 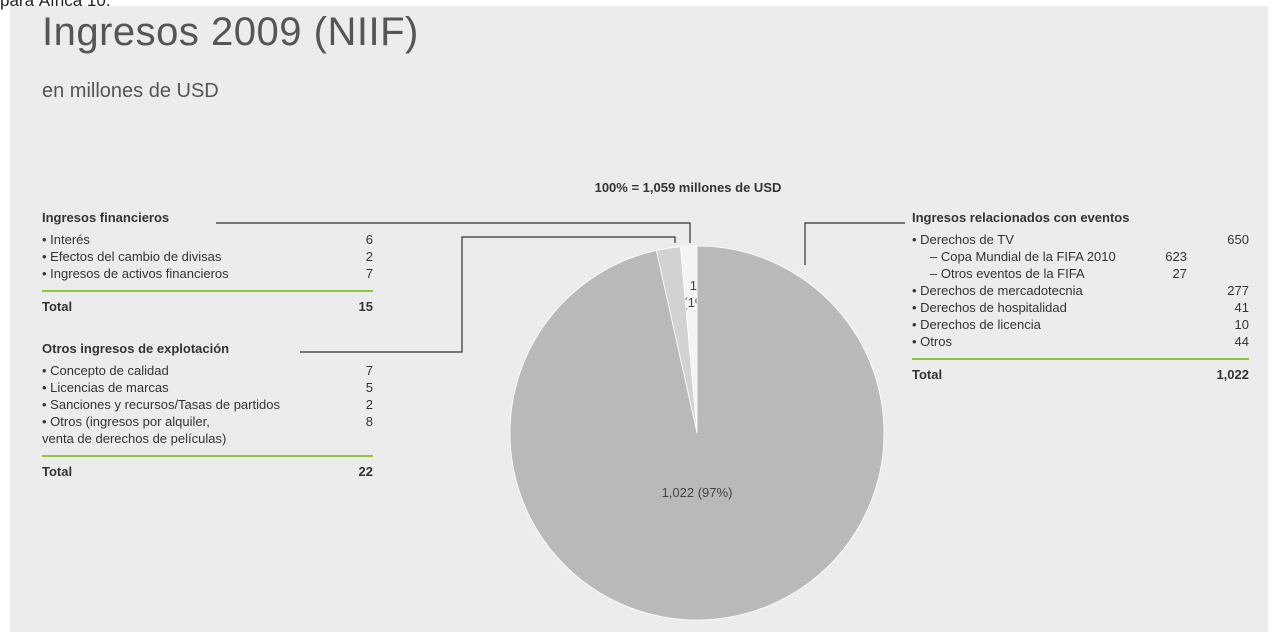 I want to click on item-row: • Efectos del cambio de divisas 2, so click(x=207, y=256).